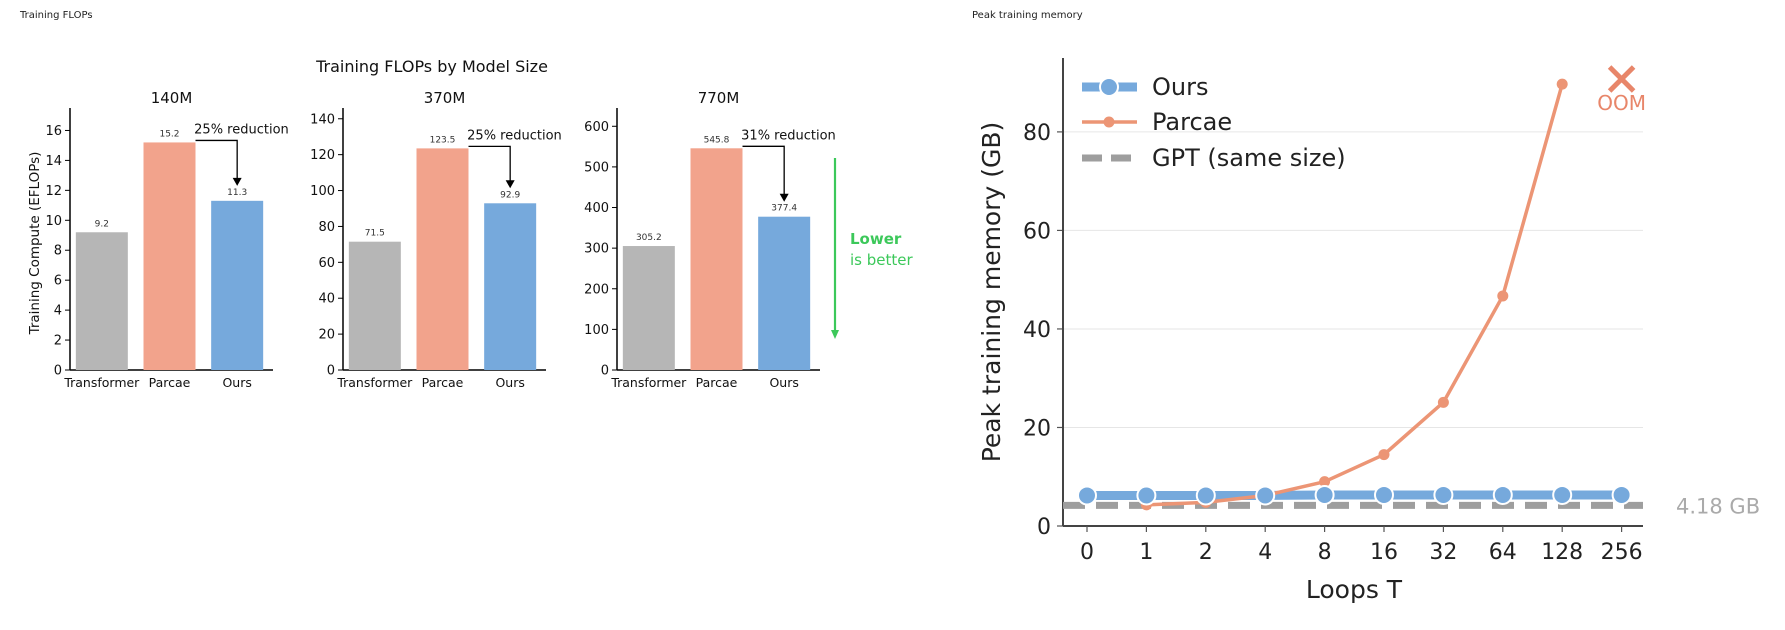 This screenshot has width=1785, height=630. I want to click on oom-x-icon, so click(1621, 79).